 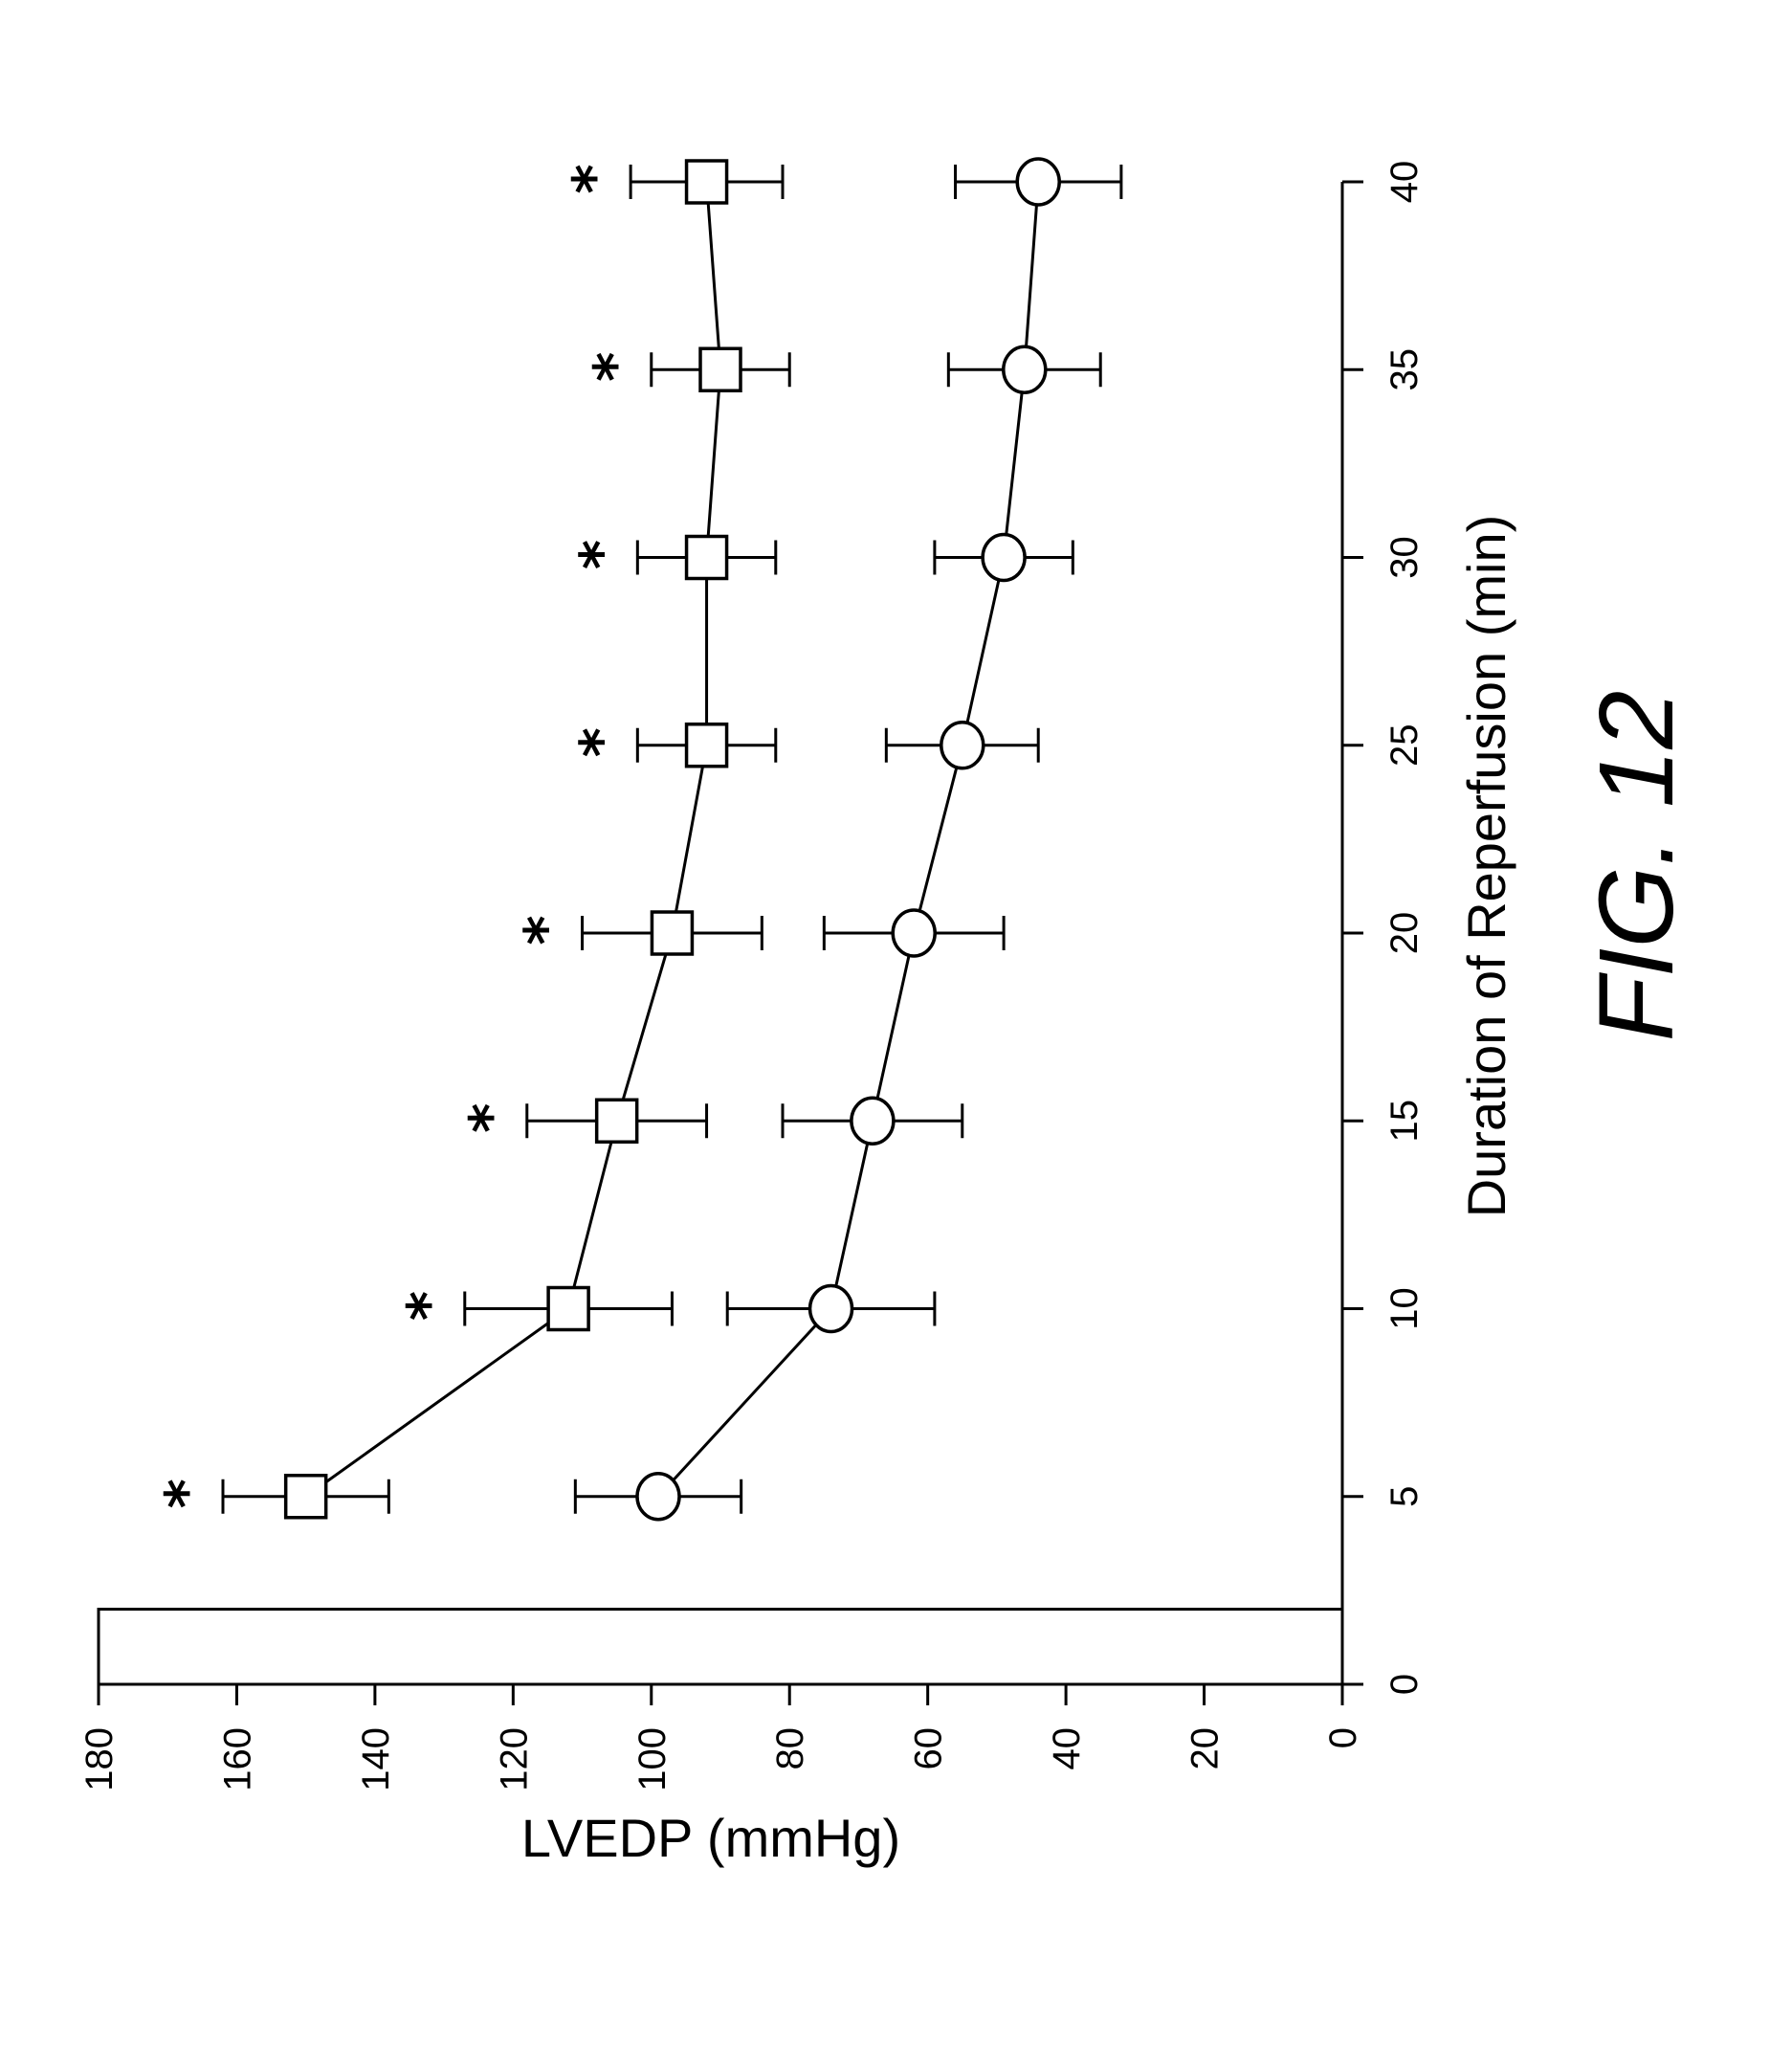 What do you see at coordinates (1404, 1308) in the screenshot?
I see `x-tick-label: 10` at bounding box center [1404, 1308].